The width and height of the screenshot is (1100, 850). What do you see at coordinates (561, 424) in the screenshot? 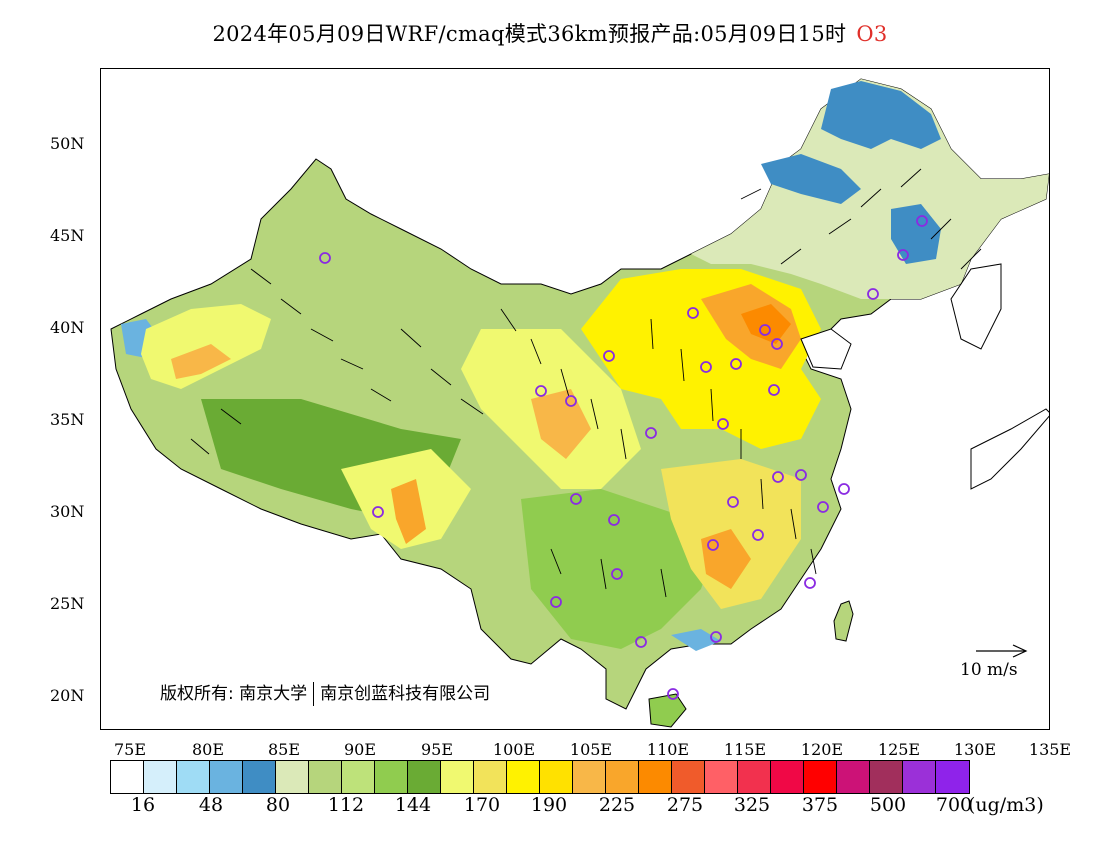
I see `central-orange` at bounding box center [561, 424].